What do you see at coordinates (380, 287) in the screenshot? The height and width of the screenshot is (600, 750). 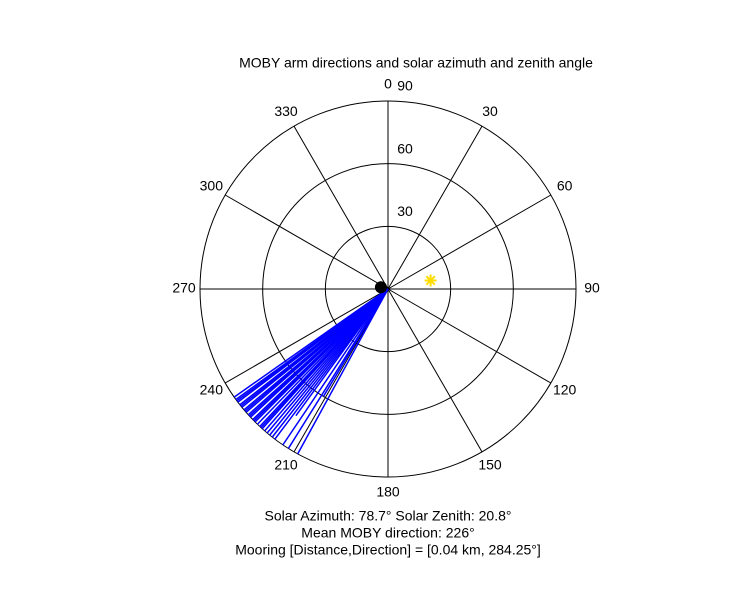 I see `mooring-point` at bounding box center [380, 287].